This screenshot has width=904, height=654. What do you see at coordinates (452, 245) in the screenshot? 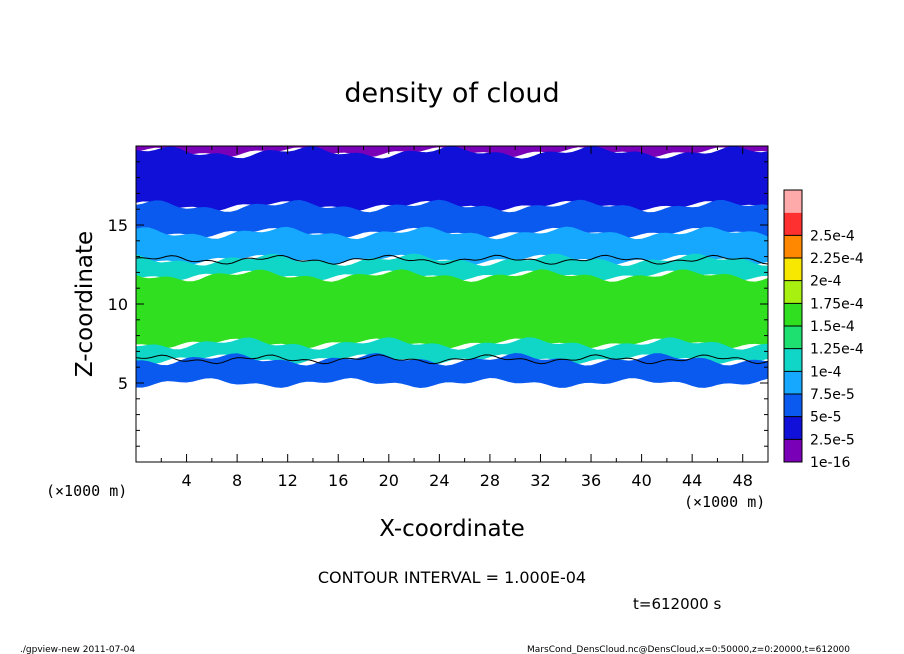
I see `band-7.5e-5` at bounding box center [452, 245].